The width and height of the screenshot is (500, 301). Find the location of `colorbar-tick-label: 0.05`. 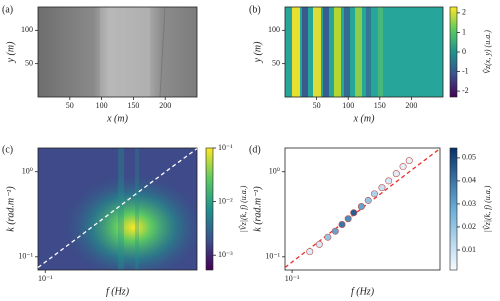

colorbar-tick-label: 0.05 is located at coordinates (469, 157).